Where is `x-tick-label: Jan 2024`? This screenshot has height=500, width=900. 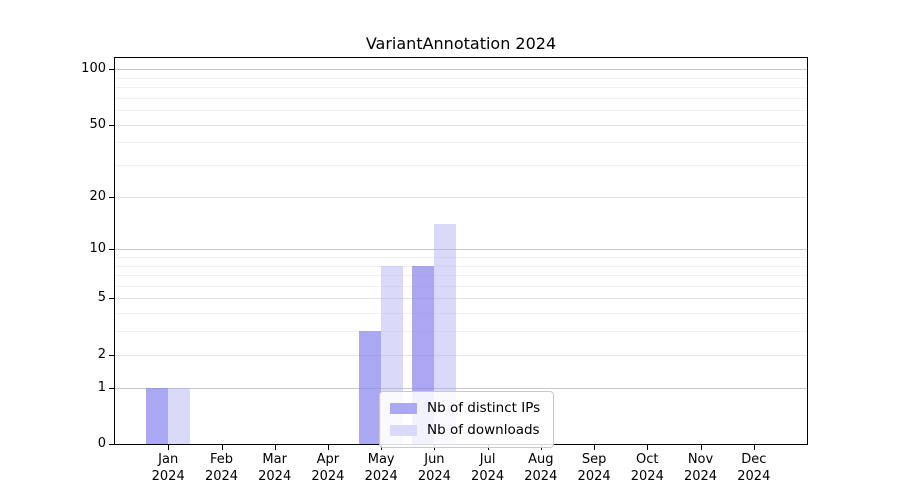 x-tick-label: Jan 2024 is located at coordinates (168, 468).